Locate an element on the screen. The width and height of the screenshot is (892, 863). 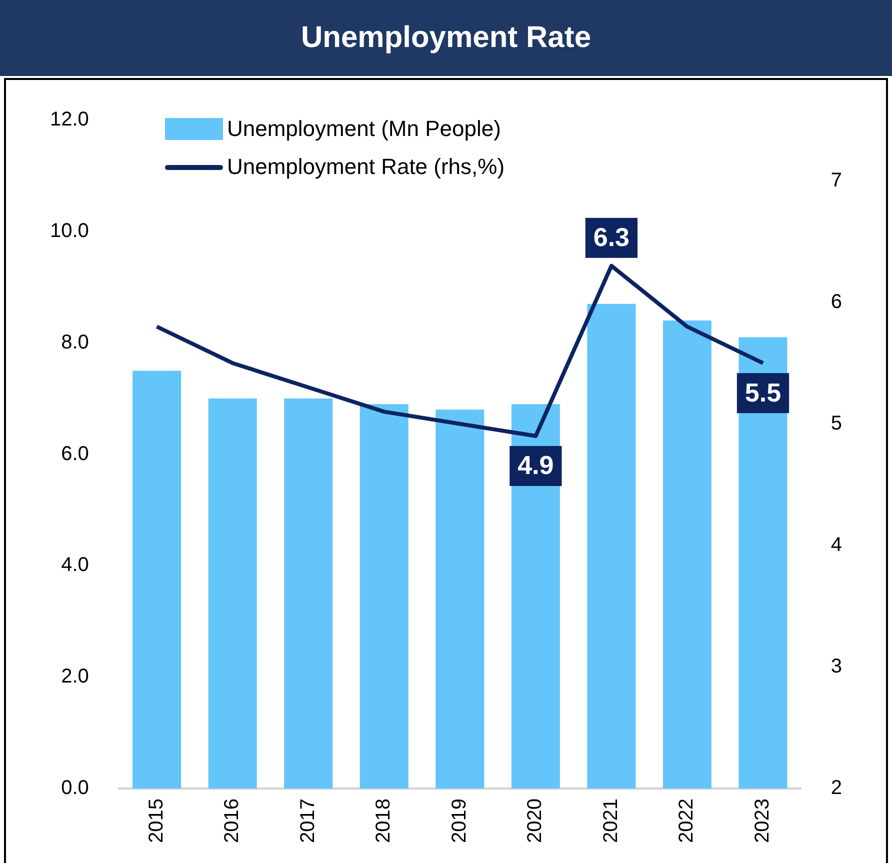
y-tick-label: 10.0 is located at coordinates (69, 231).